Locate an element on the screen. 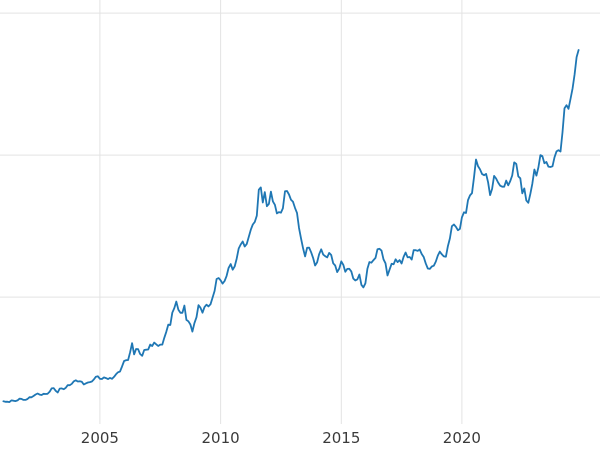 The width and height of the screenshot is (600, 450). x-tick-label: 2015 is located at coordinates (341, 438).